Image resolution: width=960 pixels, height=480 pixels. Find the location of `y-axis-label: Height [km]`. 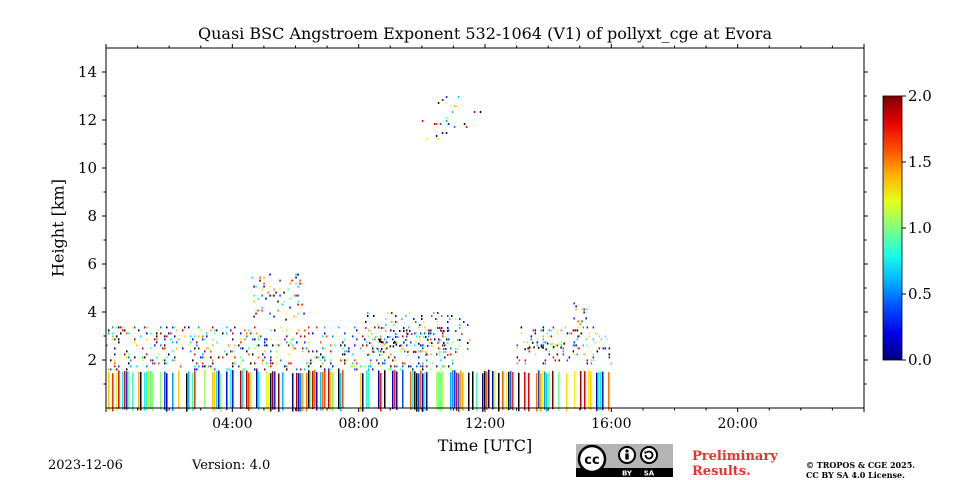

y-axis-label: Height [km] is located at coordinates (58, 228).